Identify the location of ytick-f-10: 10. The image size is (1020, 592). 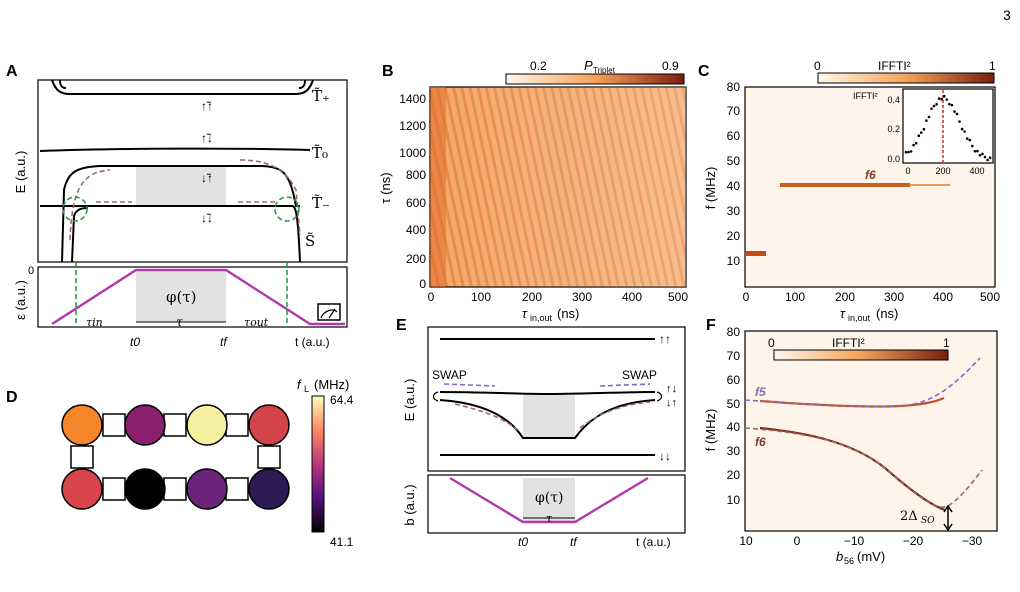
(734, 500).